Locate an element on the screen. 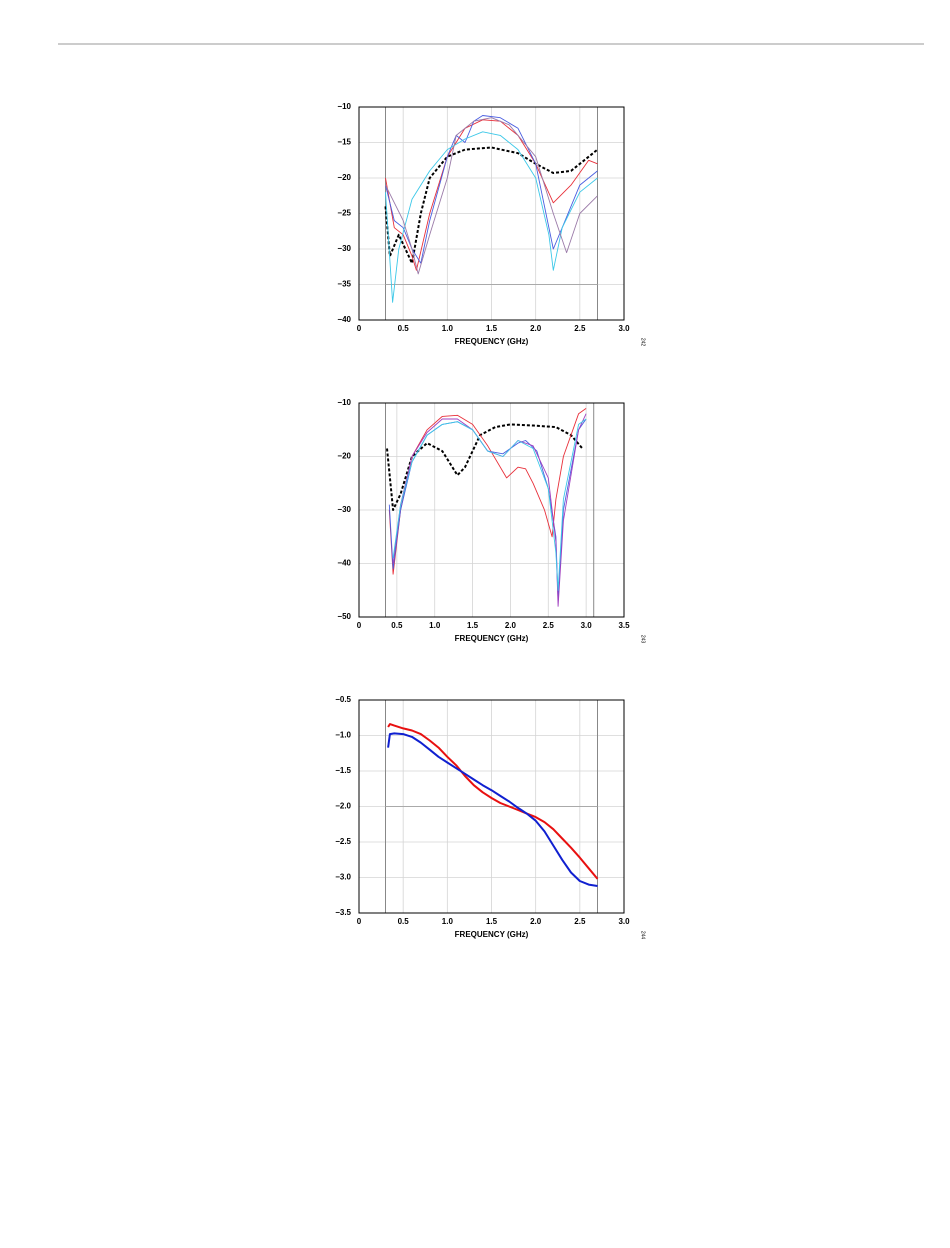  y-tick-label: −50 is located at coordinates (344, 616).